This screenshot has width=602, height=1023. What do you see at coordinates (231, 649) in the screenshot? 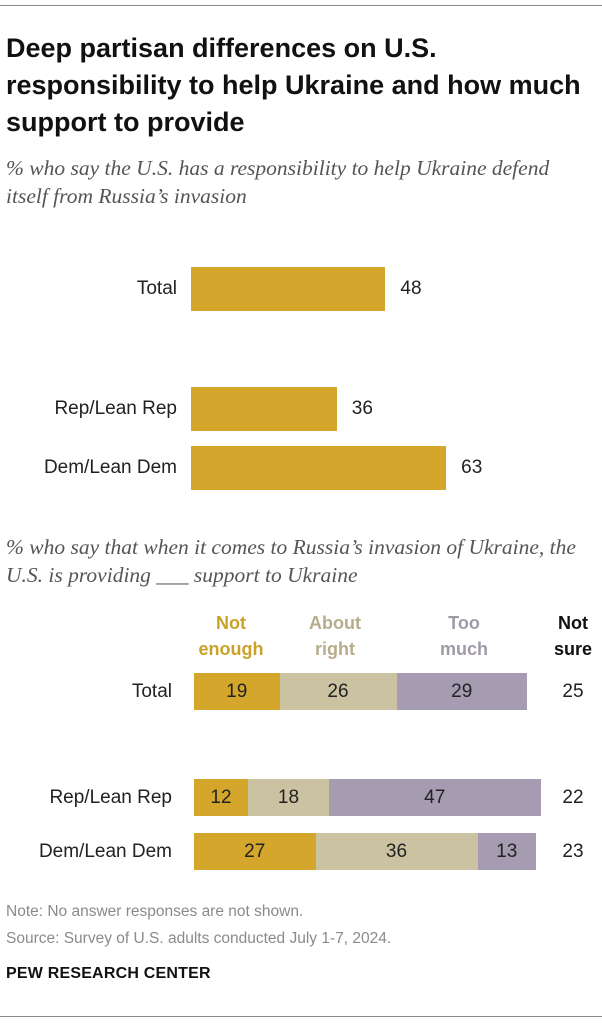
I see `chart2-legend-line: enough` at bounding box center [231, 649].